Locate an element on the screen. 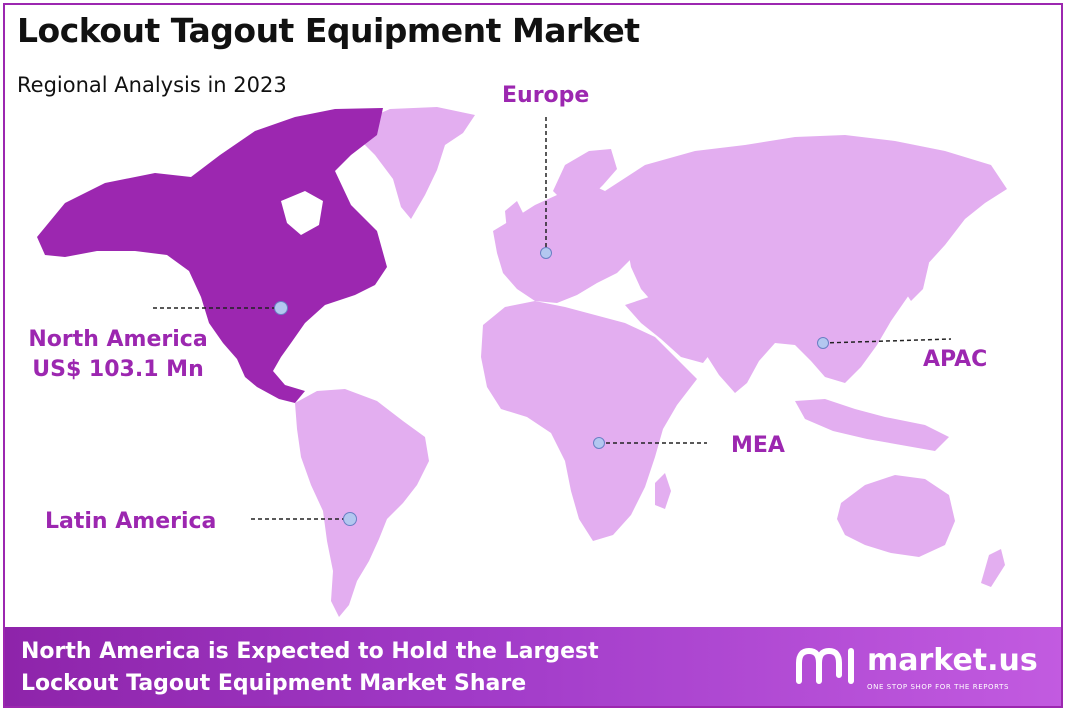  scandinavia-shape is located at coordinates (585, 179).